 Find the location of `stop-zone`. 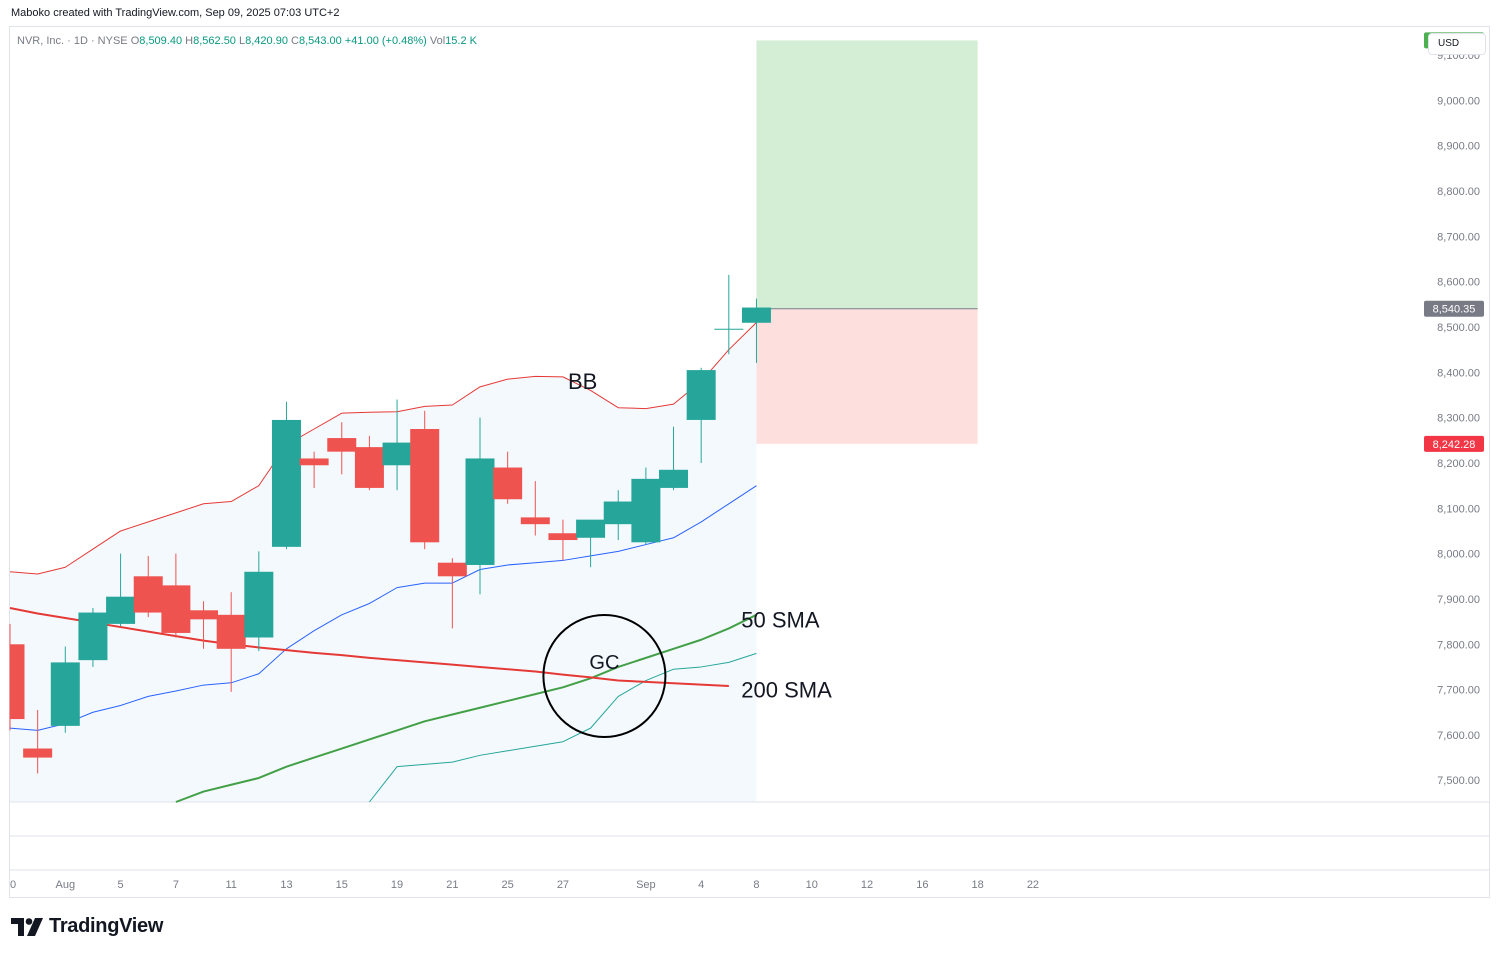

stop-zone is located at coordinates (867, 376).